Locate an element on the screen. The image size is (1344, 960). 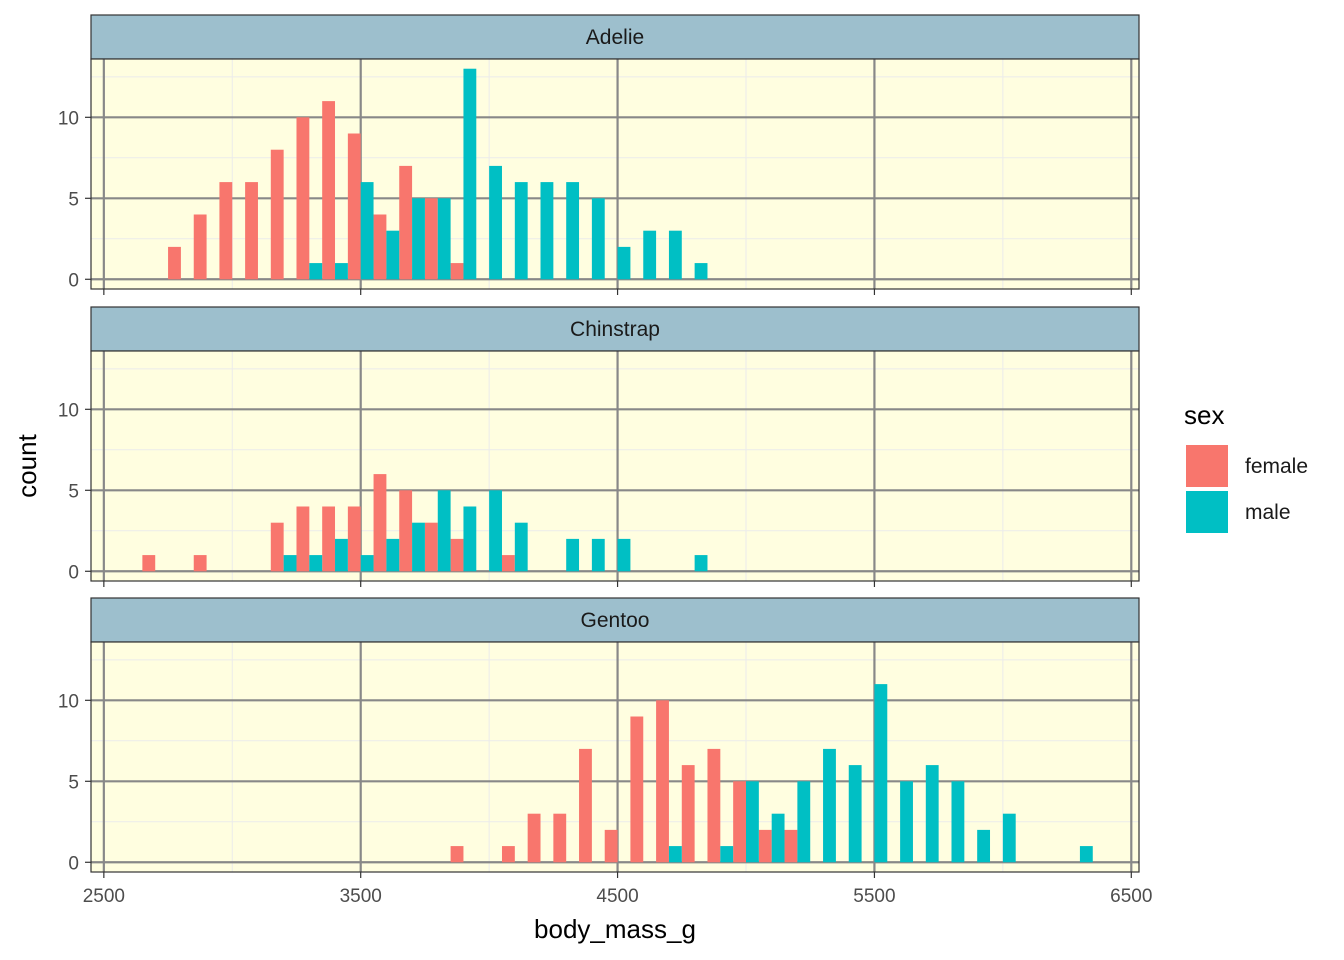
x-tick-label: 5500 is located at coordinates (874, 896).